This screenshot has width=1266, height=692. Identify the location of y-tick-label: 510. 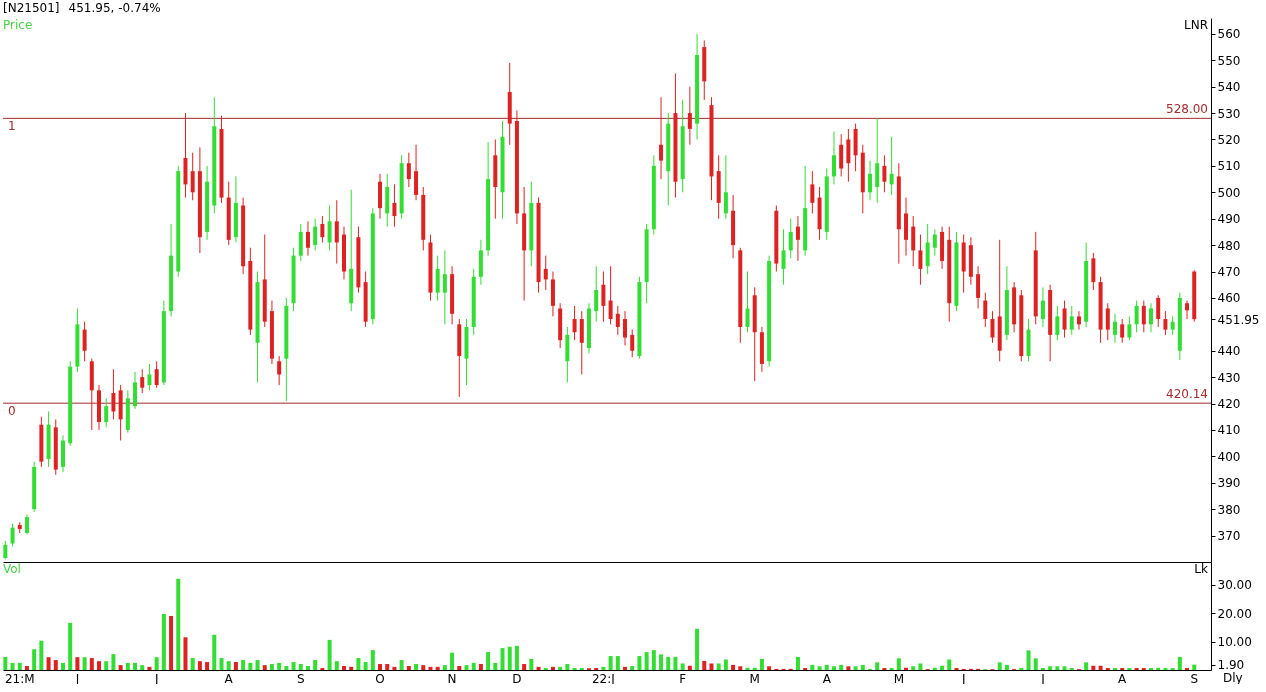
(1229, 166).